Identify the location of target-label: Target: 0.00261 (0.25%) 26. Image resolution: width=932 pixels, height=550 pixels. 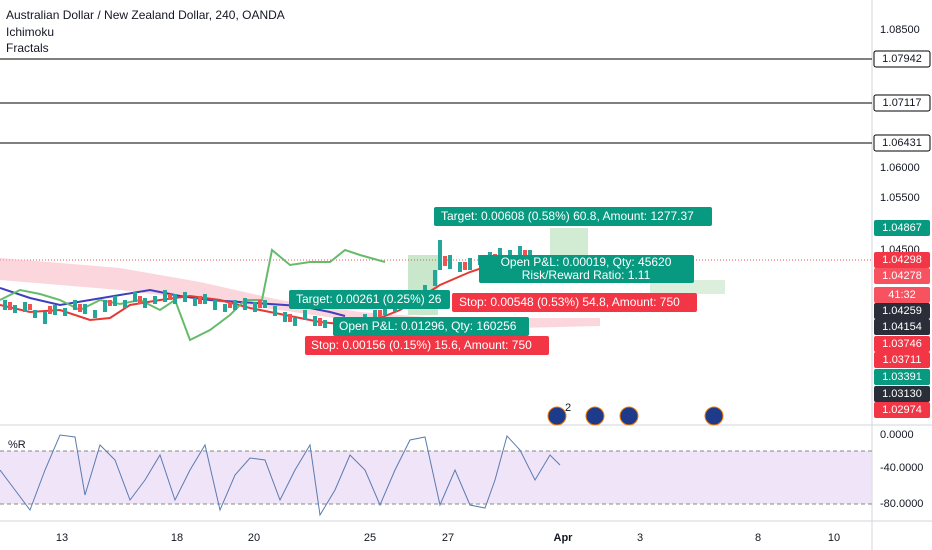
(369, 299).